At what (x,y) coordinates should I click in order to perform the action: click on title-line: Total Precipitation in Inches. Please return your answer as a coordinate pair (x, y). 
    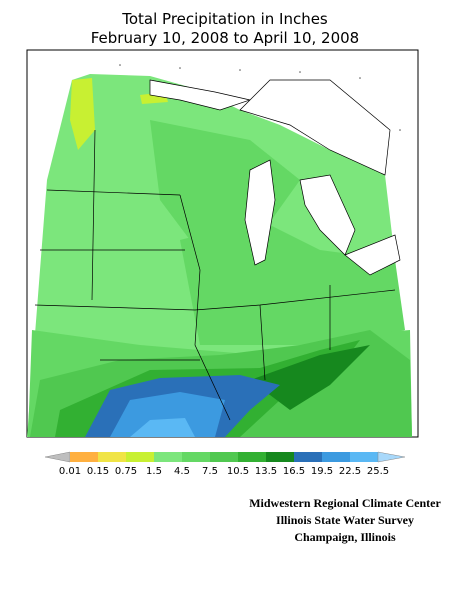
    Looking at the image, I should click on (224, 19).